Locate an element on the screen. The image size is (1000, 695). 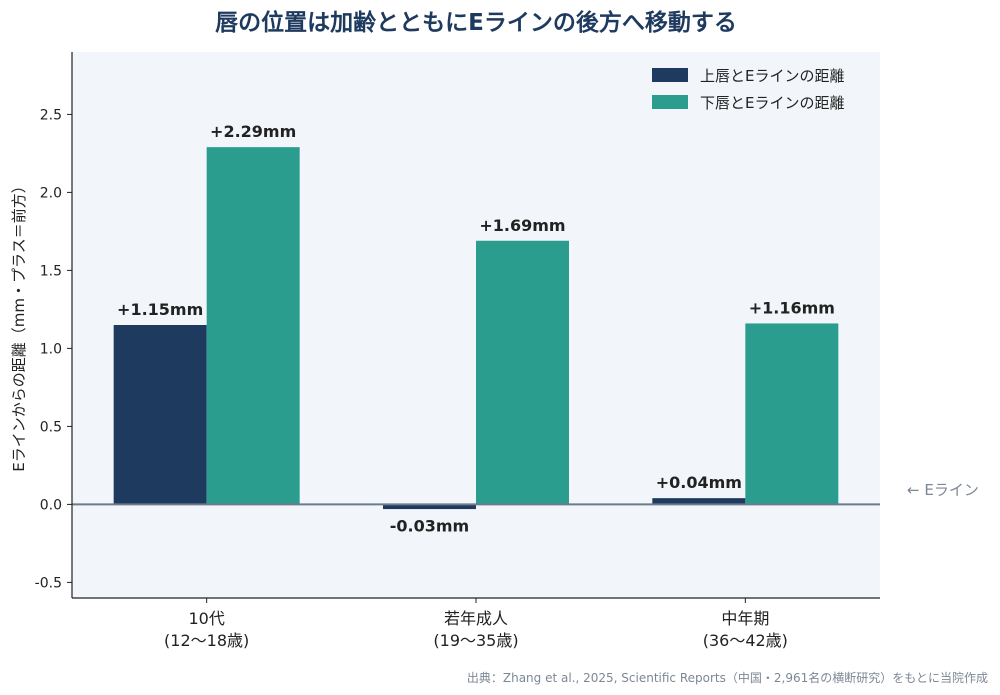
y-tick-label: 1.5 is located at coordinates (51, 271).